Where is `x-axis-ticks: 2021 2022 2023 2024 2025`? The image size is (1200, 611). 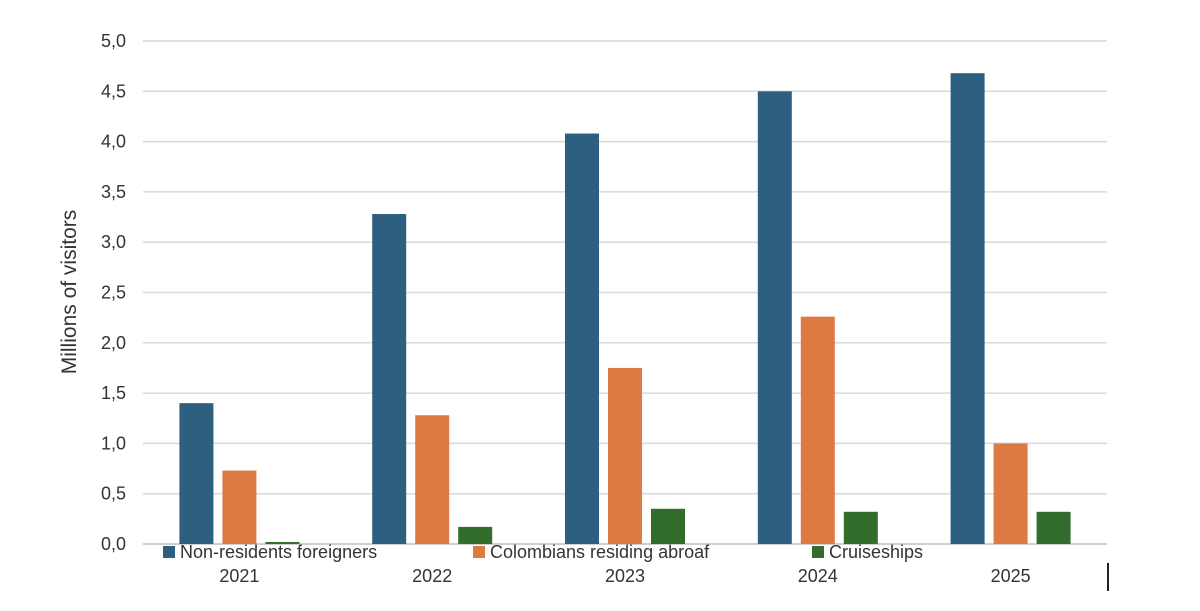 x-axis-ticks: 2021 2022 2023 2024 2025 is located at coordinates (624, 576).